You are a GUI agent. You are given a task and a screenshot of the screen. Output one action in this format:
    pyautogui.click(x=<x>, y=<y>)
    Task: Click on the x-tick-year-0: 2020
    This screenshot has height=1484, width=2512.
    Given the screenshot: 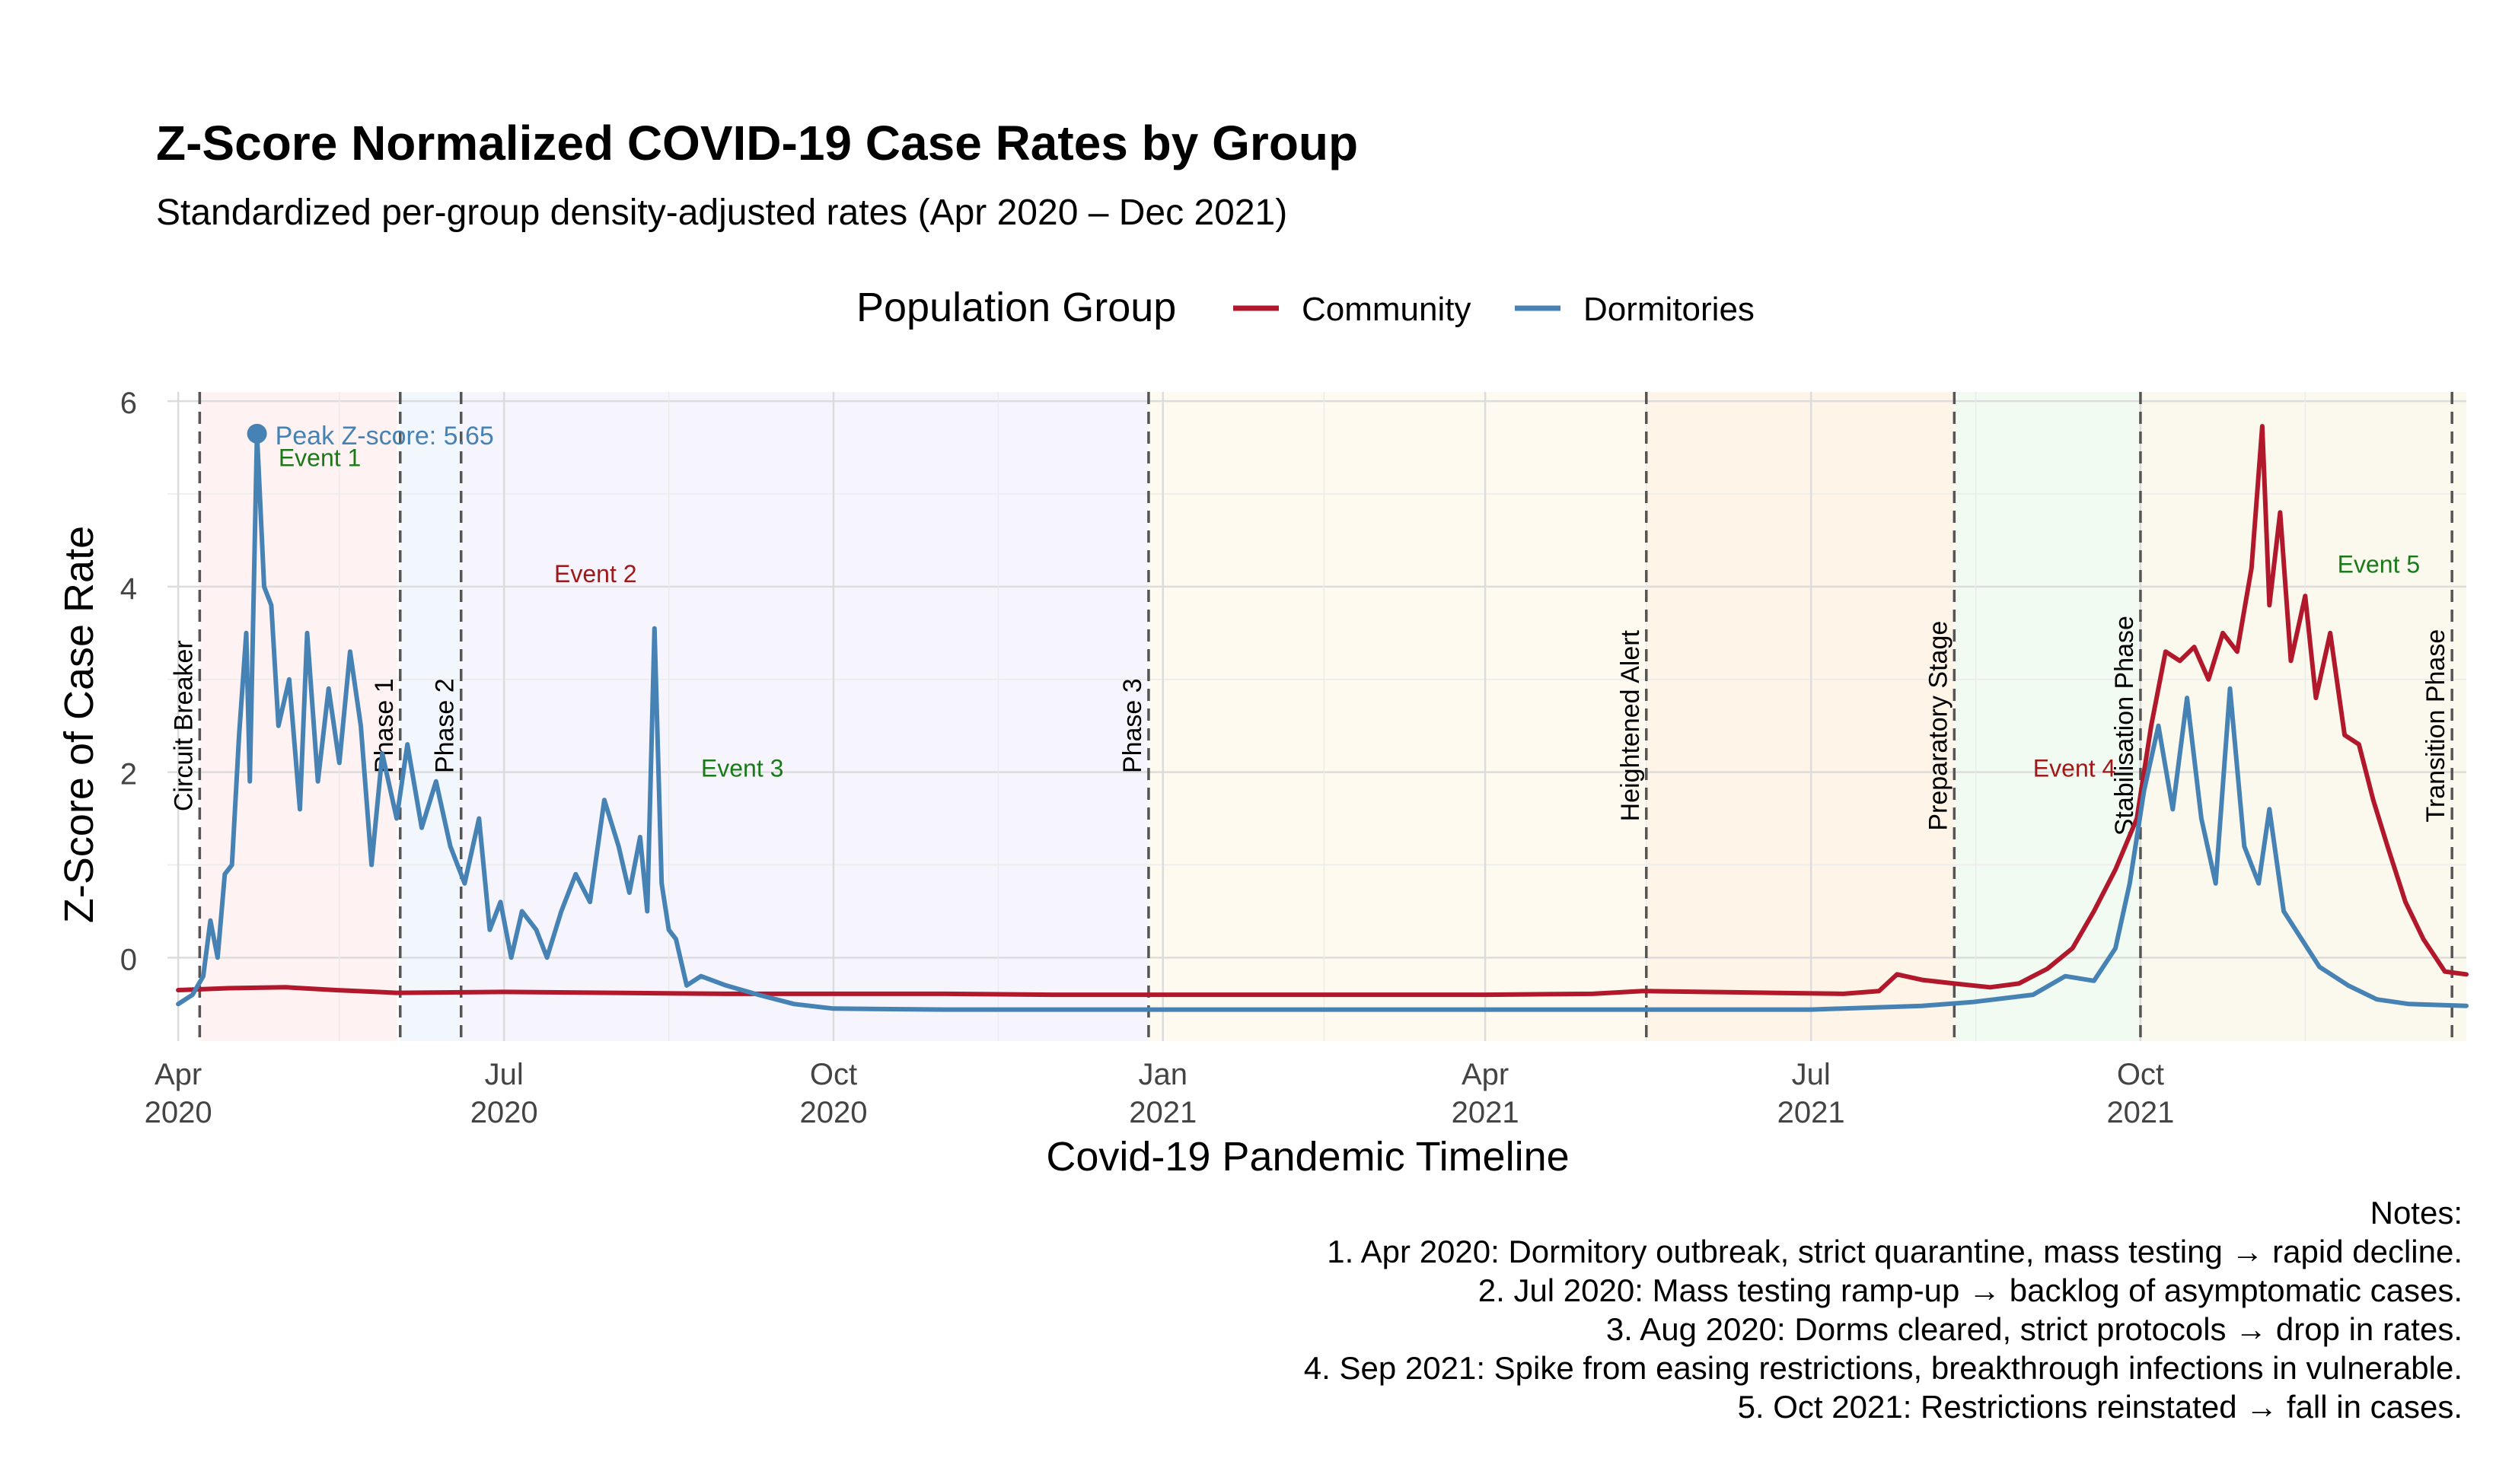 What is the action you would take?
    pyautogui.click(x=178, y=1112)
    